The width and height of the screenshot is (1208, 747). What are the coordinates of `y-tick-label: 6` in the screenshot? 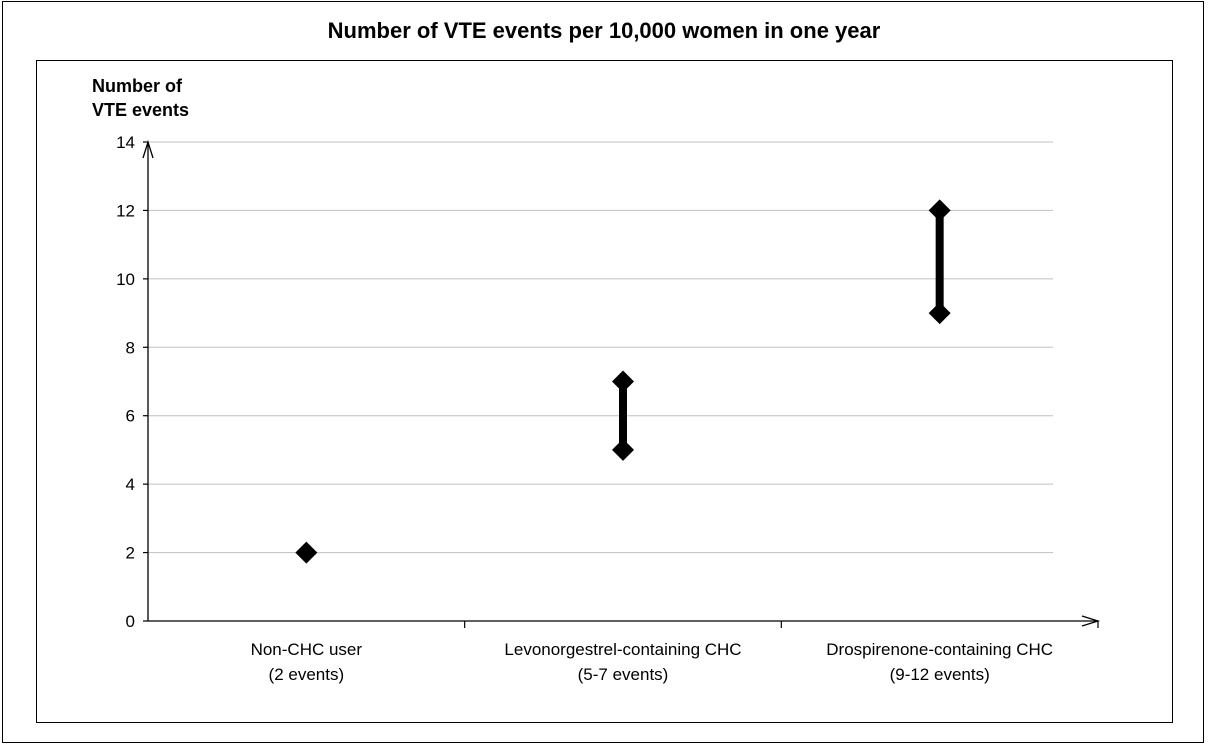 It's located at (130, 416).